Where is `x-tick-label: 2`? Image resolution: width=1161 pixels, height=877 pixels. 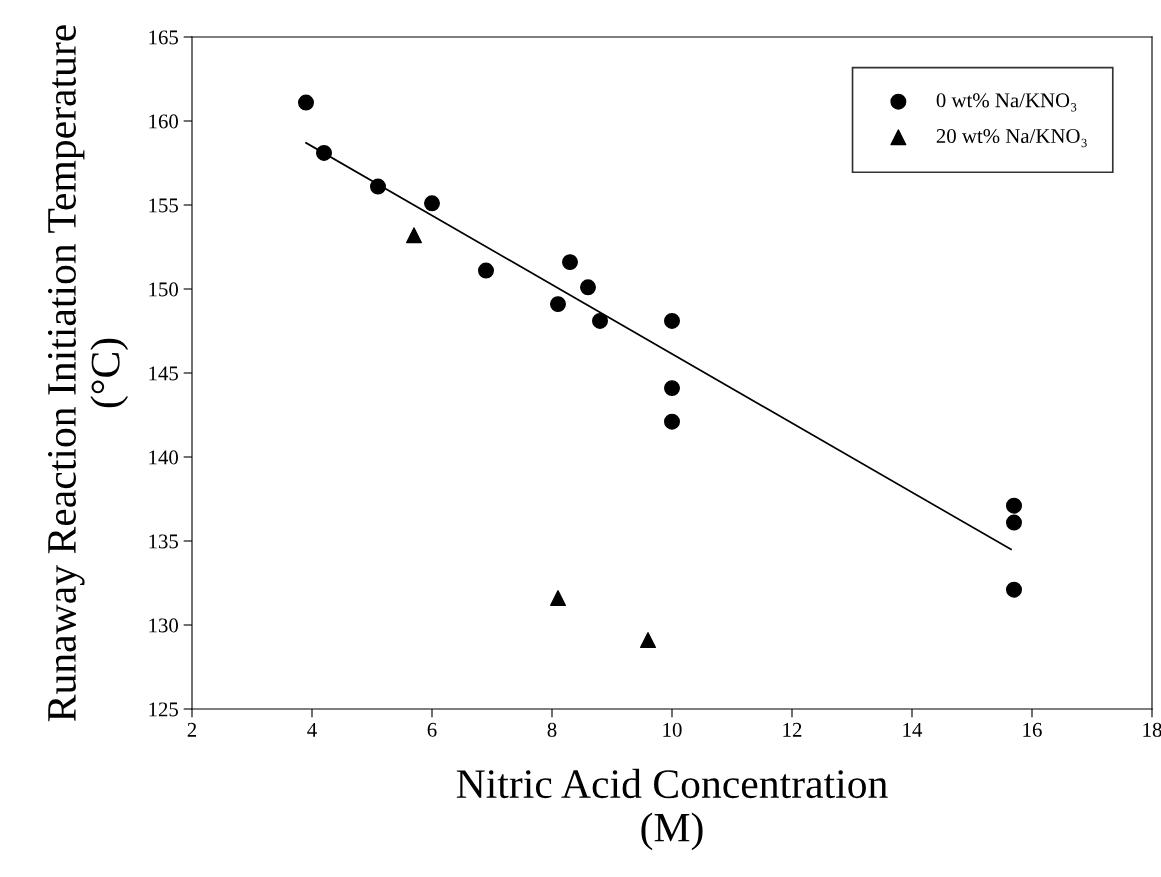
x-tick-label: 2 is located at coordinates (192, 729).